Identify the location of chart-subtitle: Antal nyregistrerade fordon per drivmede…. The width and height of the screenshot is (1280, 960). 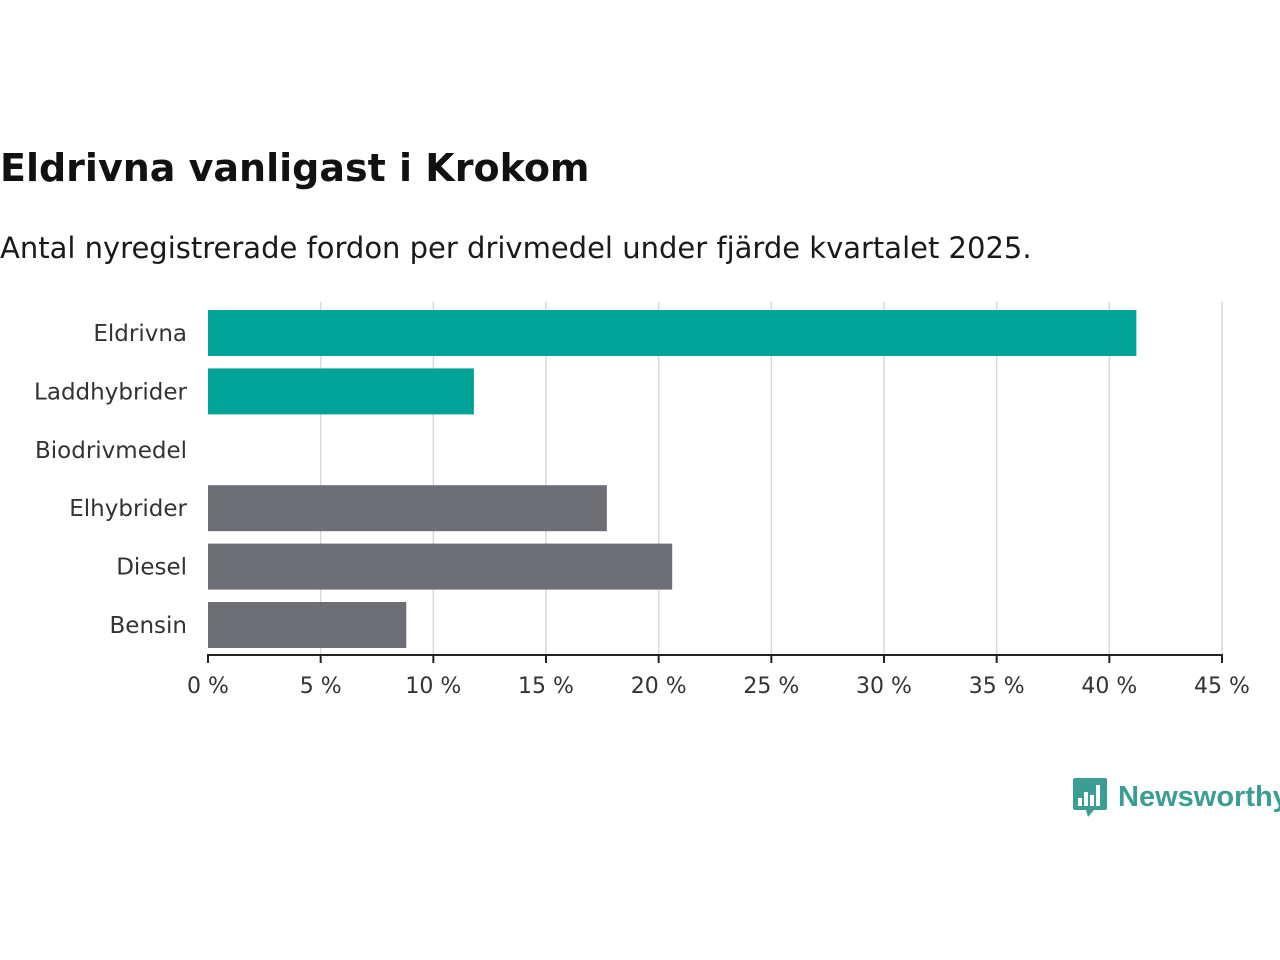
(516, 248).